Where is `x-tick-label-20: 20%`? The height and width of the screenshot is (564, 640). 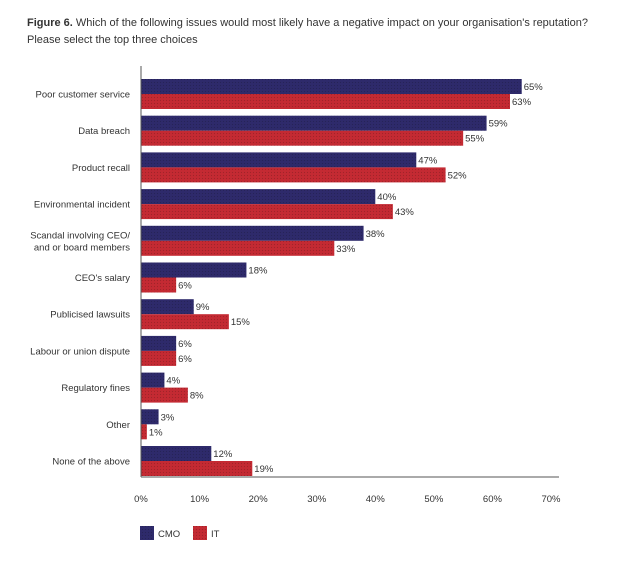
x-tick-label-20: 20% is located at coordinates (259, 499).